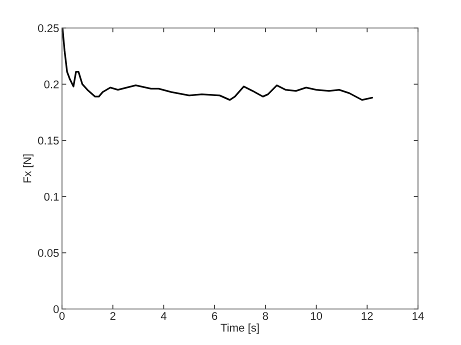  What do you see at coordinates (265, 316) in the screenshot?
I see `x-tick-label: 8` at bounding box center [265, 316].